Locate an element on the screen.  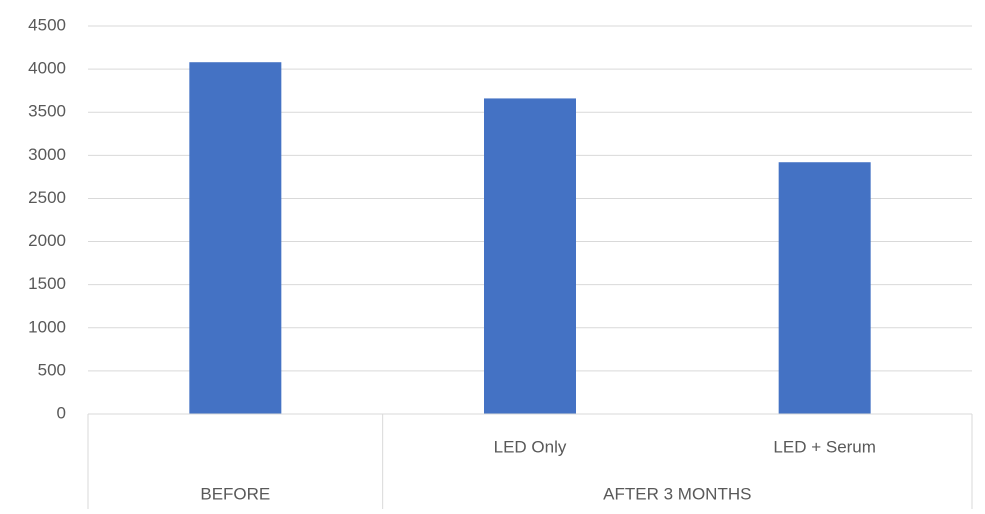
y-tick-label: 3000 is located at coordinates (47, 154).